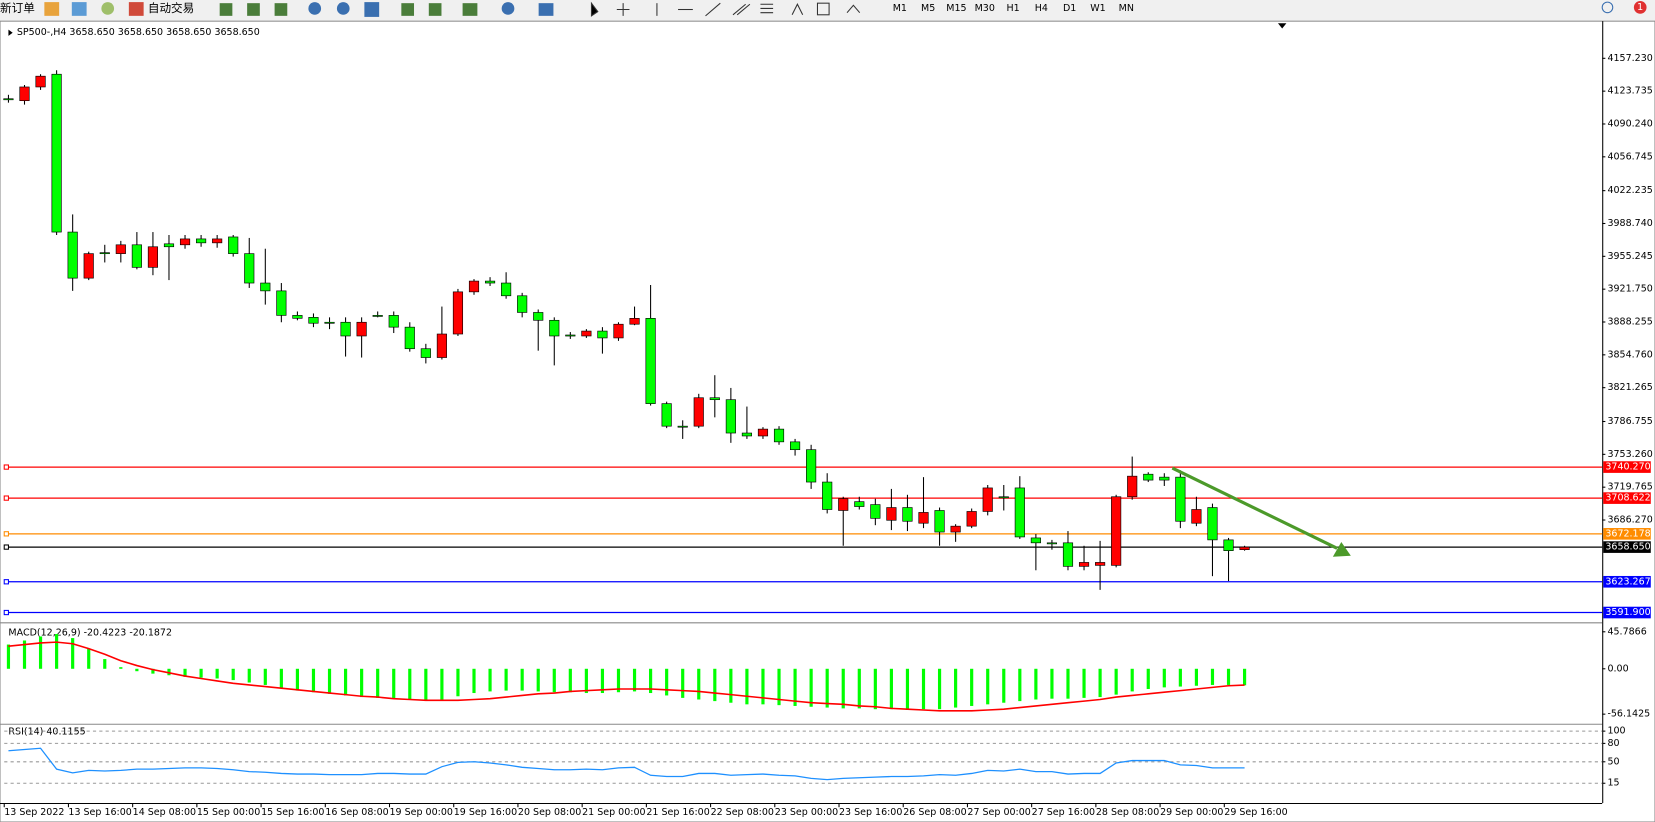  Describe the element at coordinates (594, 9) in the screenshot. I see `cursor-tool` at that location.